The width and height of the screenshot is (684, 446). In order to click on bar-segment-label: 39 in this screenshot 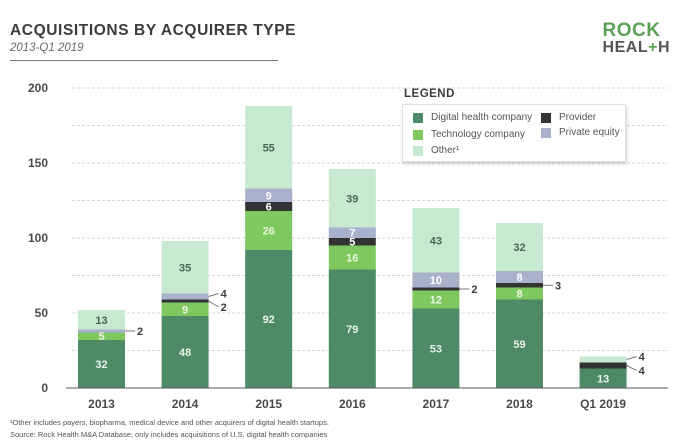, I will do `click(352, 199)`.